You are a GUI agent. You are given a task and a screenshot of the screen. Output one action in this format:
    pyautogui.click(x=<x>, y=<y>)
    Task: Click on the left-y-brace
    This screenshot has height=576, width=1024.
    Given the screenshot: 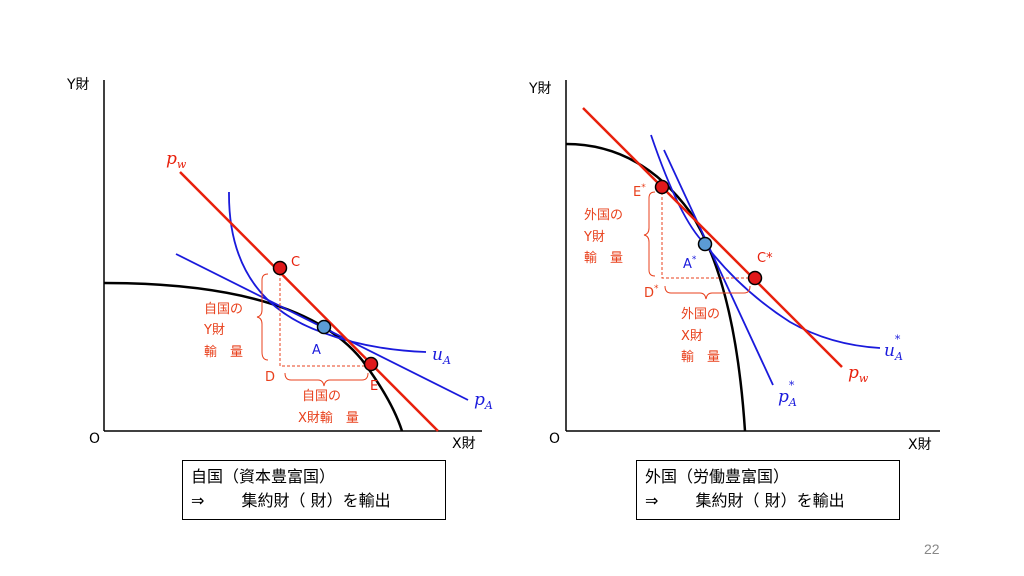 What is the action you would take?
    pyautogui.click(x=262, y=317)
    